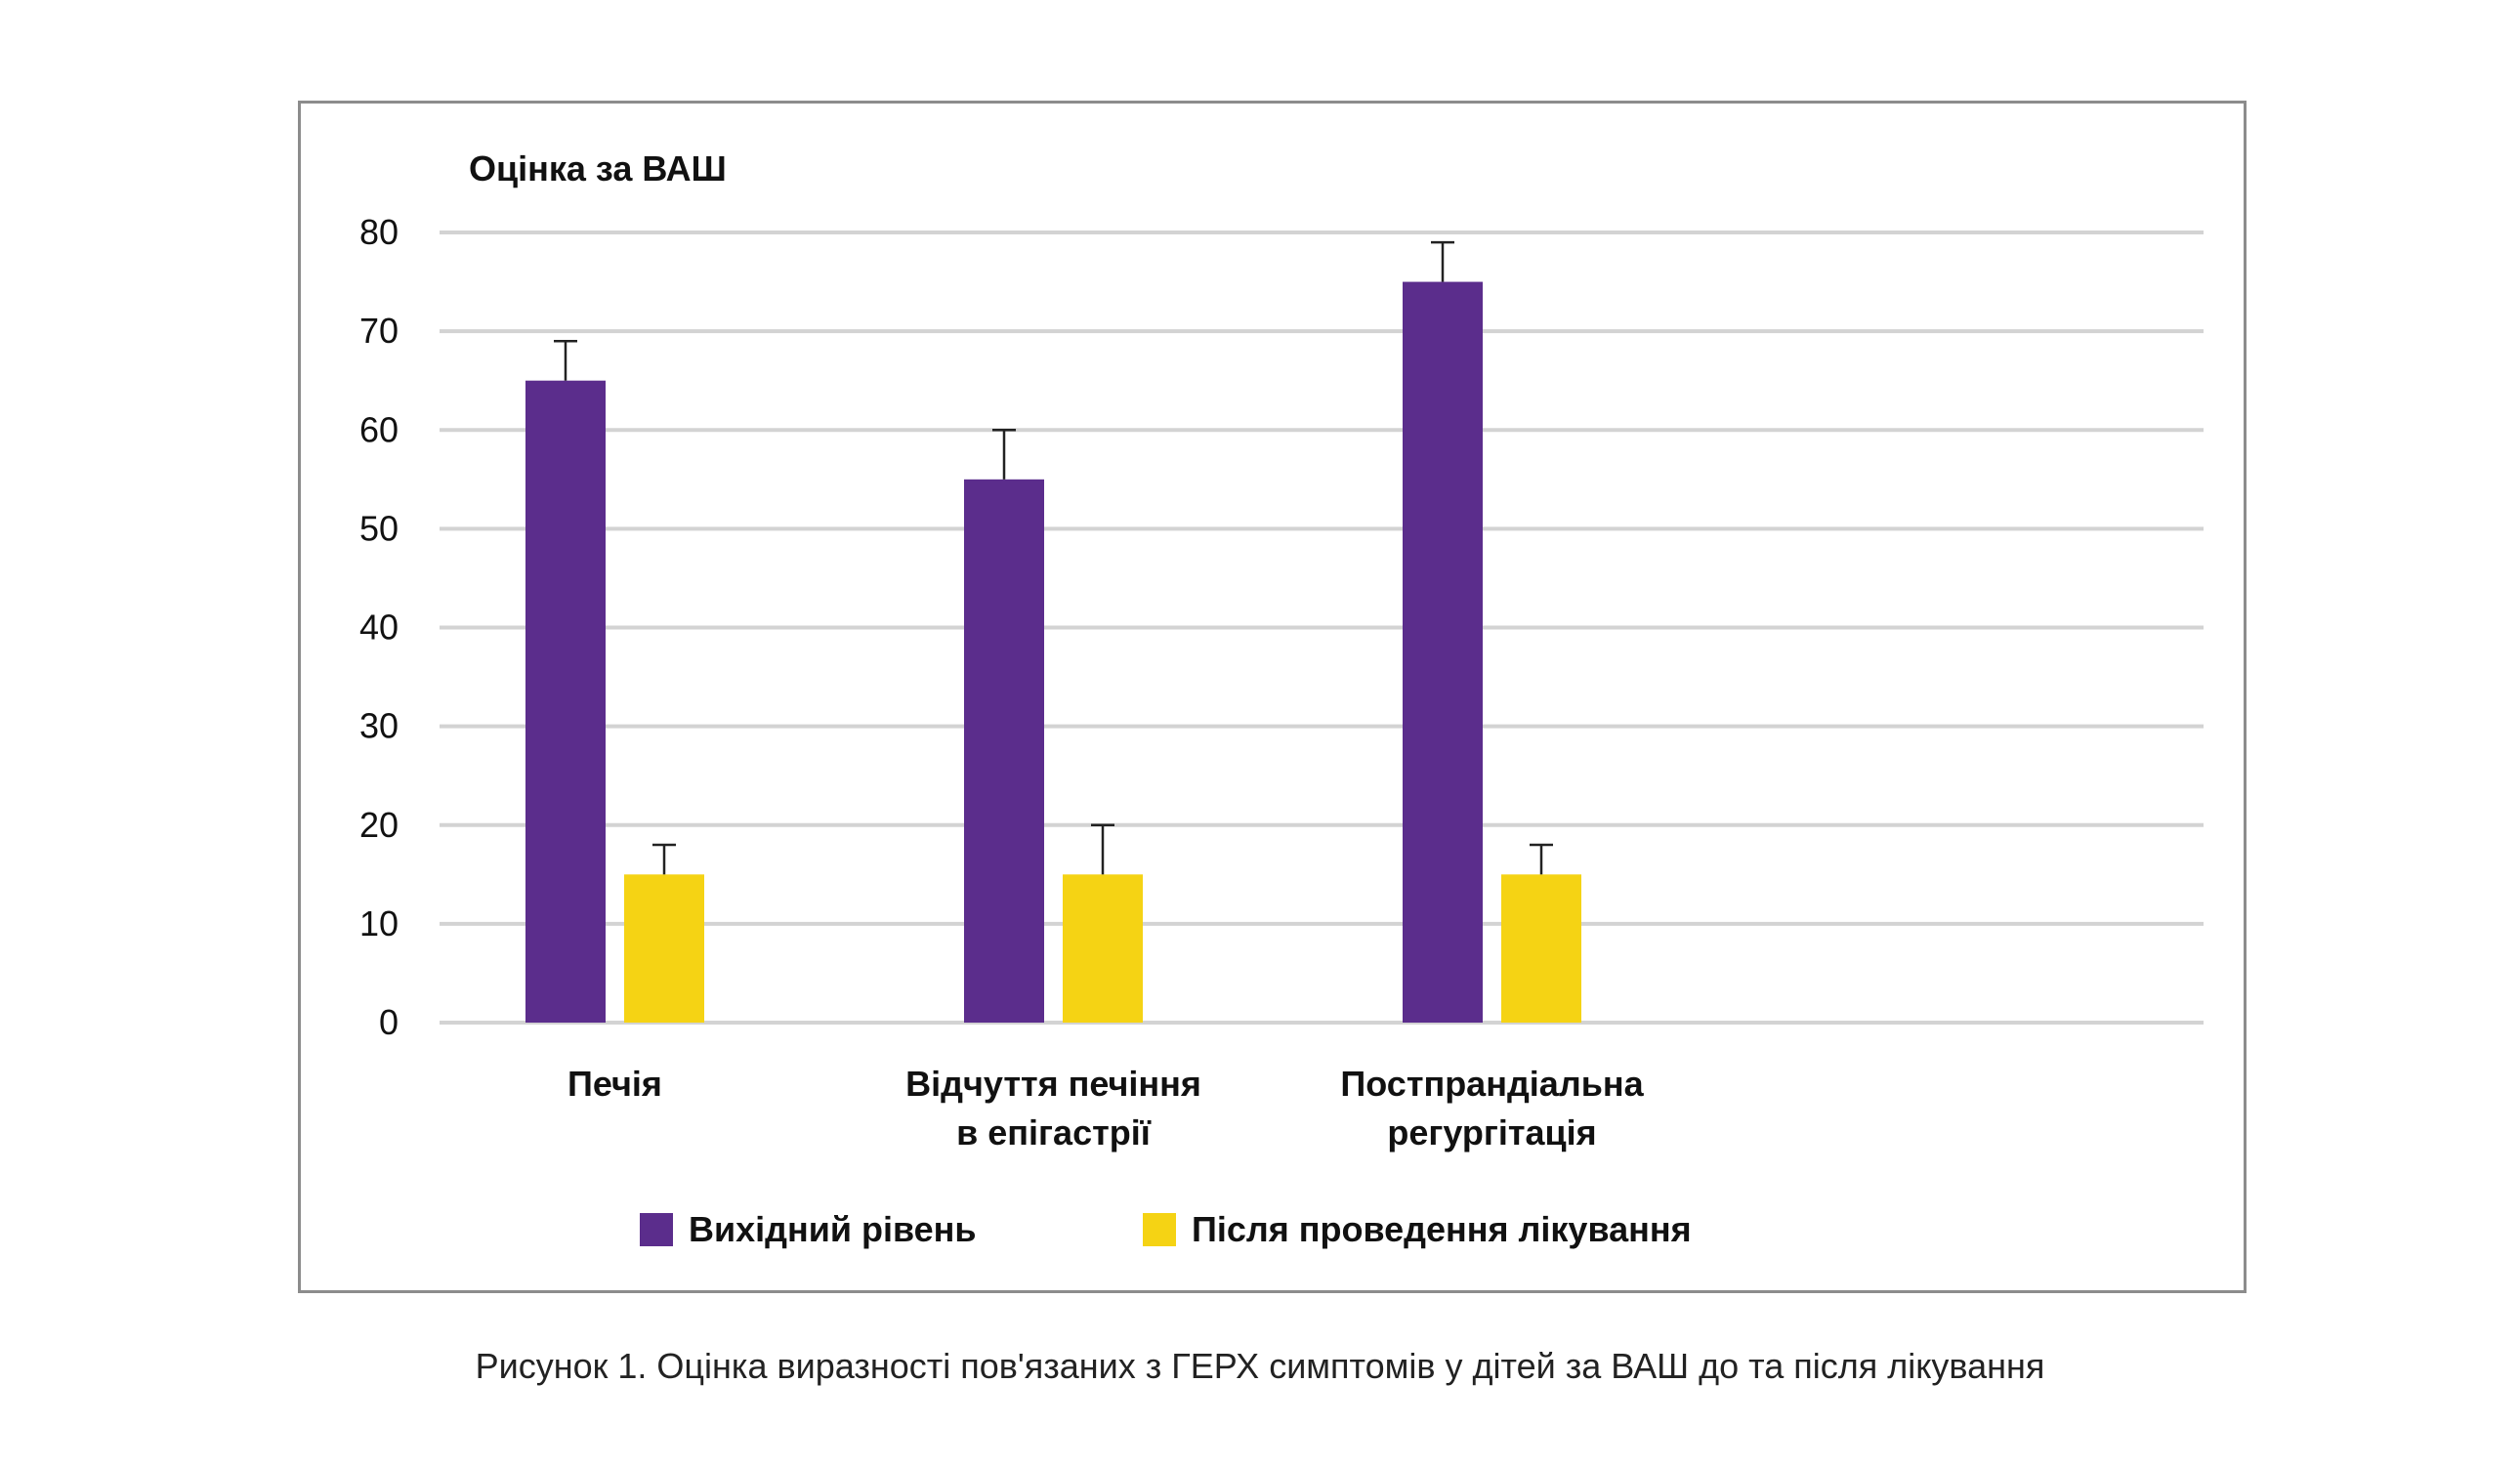 Image resolution: width=2520 pixels, height=1467 pixels. Describe the element at coordinates (1492, 1084) in the screenshot. I see `x-category-label: Постпрандіальна` at that location.